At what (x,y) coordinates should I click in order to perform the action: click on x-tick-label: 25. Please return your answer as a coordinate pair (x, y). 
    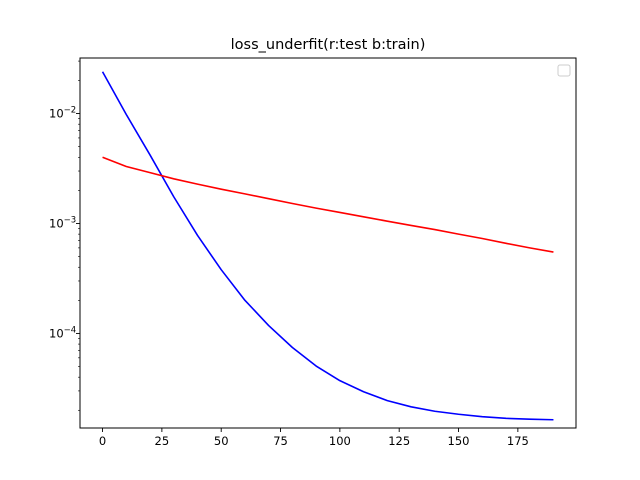
    Looking at the image, I should click on (162, 441).